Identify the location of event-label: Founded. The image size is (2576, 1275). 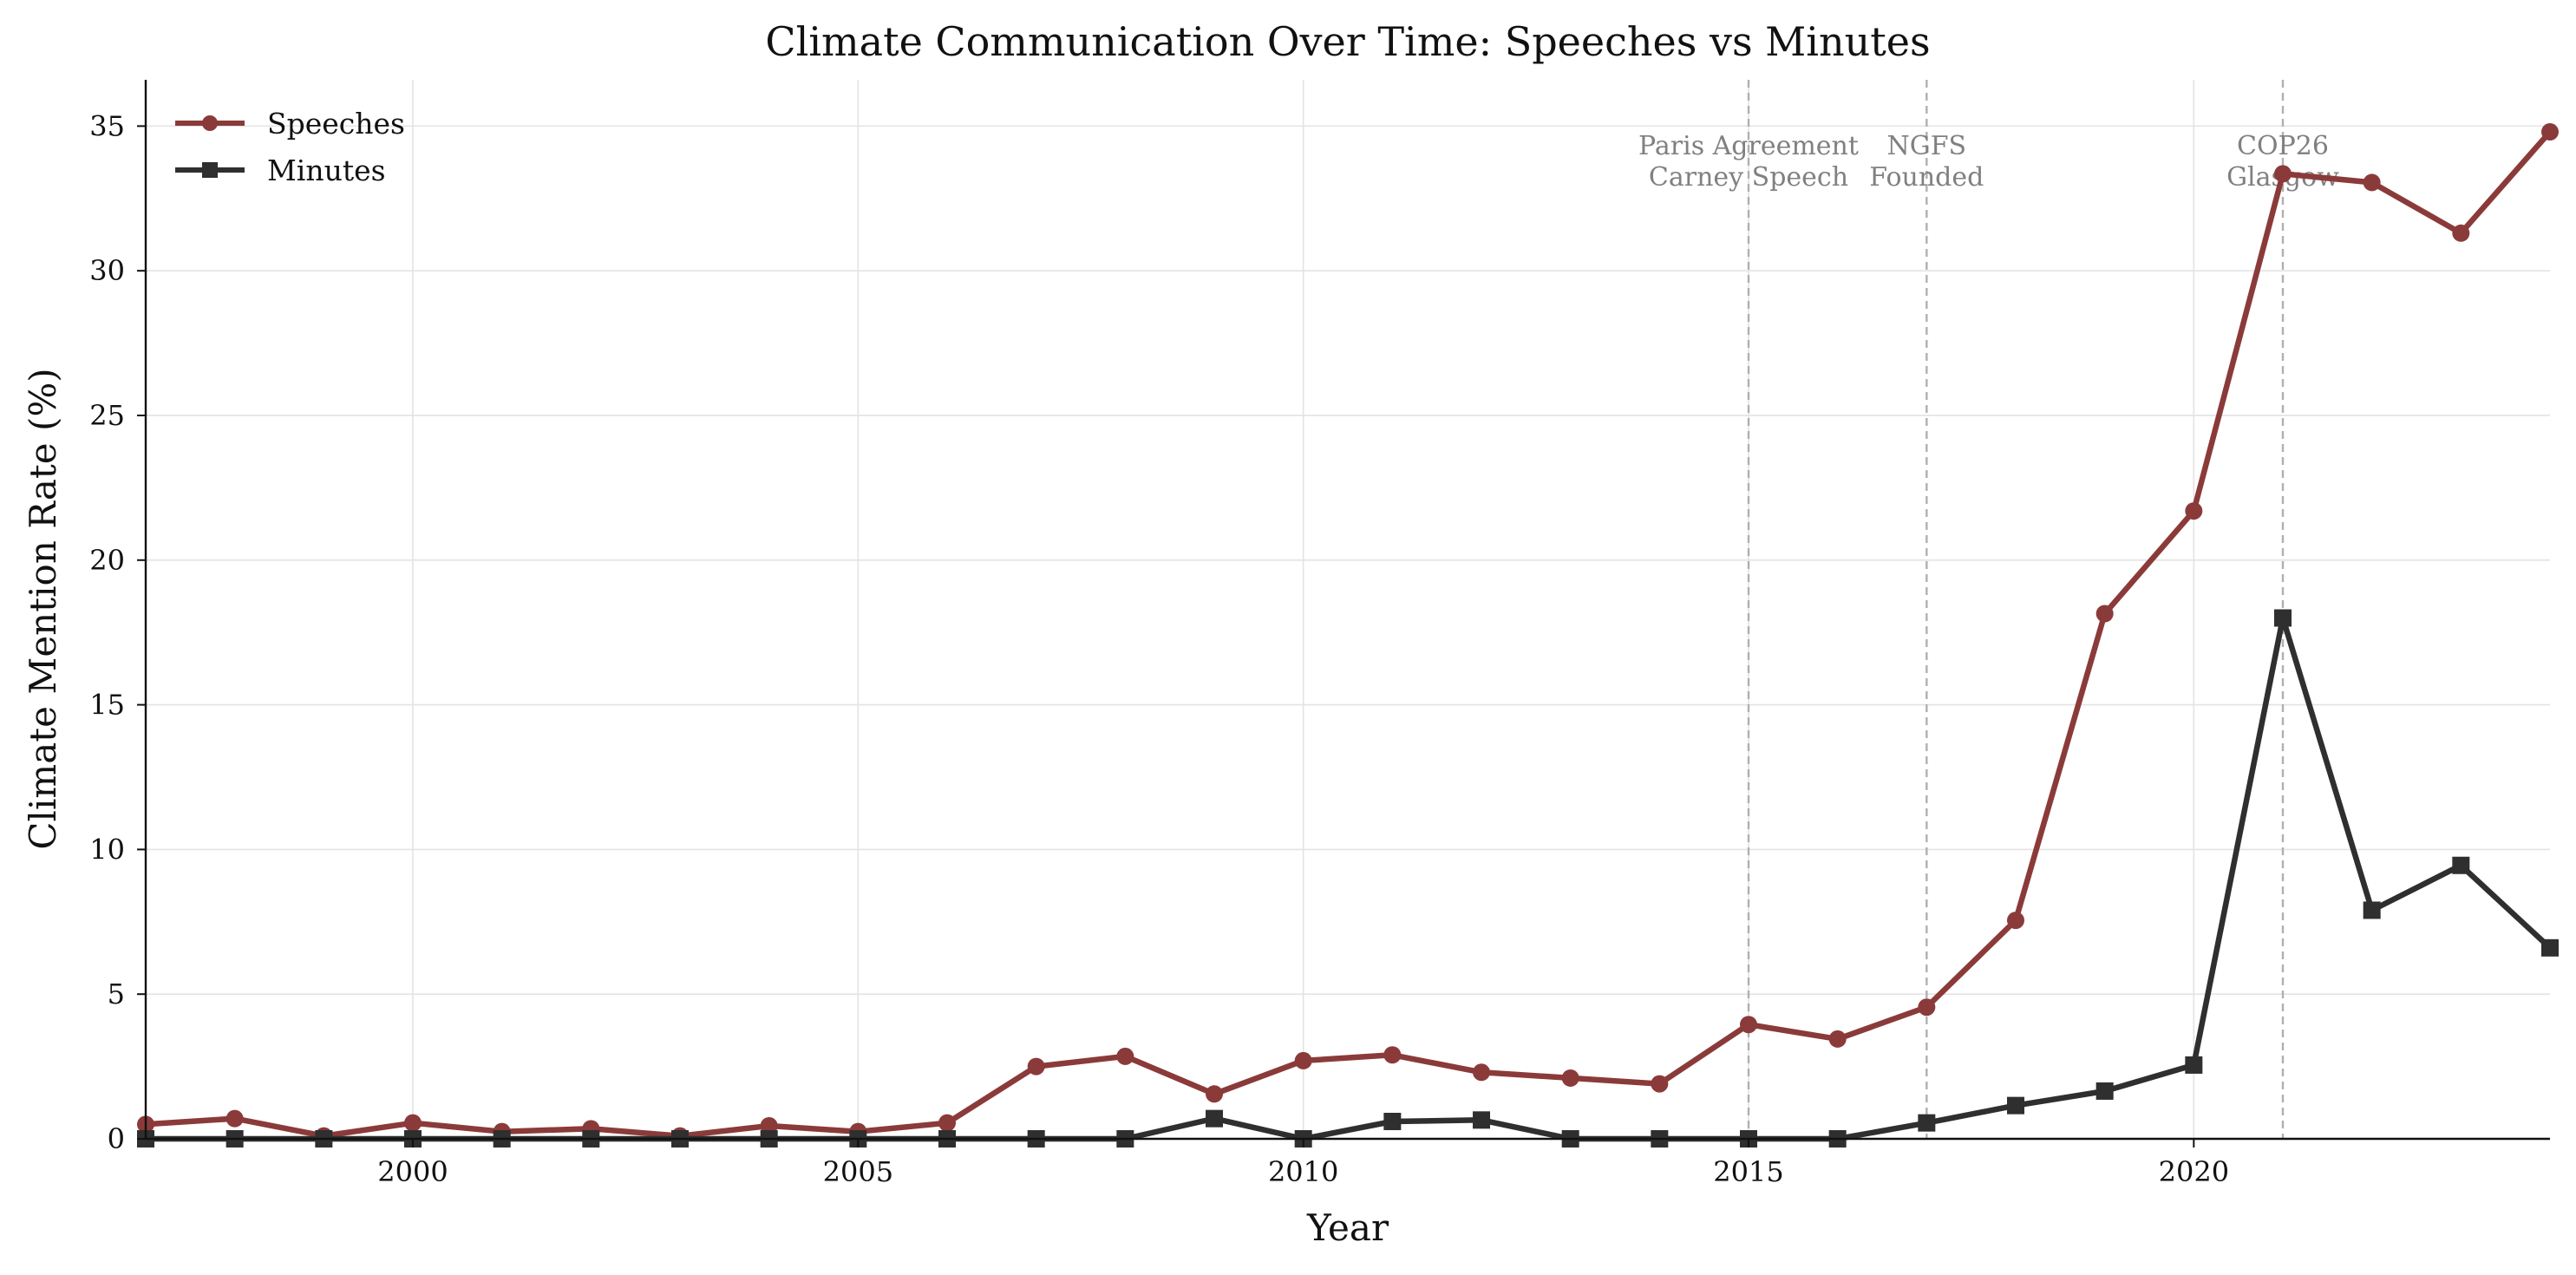
(1926, 177).